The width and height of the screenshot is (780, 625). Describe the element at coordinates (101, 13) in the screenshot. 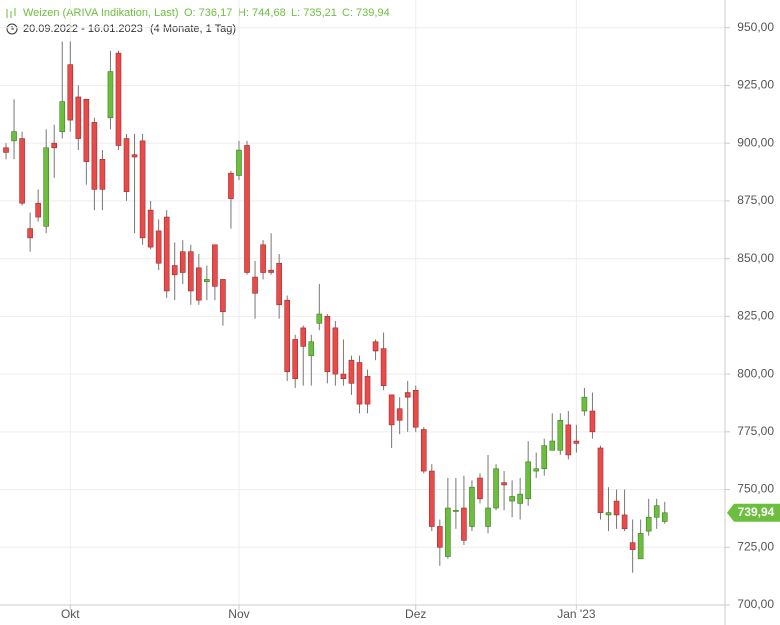

I see `chart-title: Weizen (ARIVA Indikation, Last)` at that location.